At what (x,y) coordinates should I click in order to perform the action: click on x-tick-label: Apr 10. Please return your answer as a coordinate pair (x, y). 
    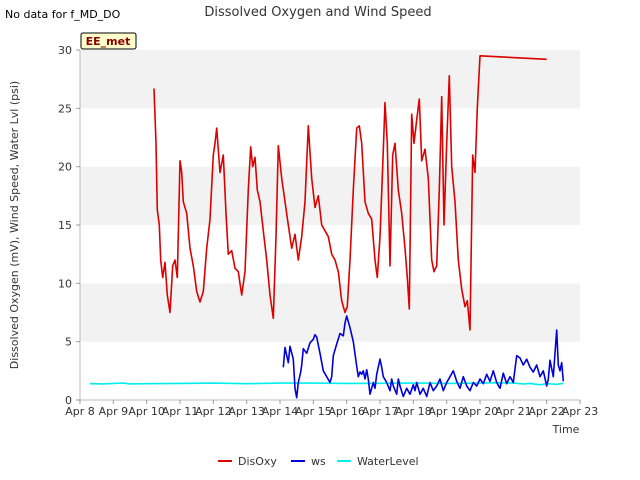
    Looking at the image, I should click on (146, 411).